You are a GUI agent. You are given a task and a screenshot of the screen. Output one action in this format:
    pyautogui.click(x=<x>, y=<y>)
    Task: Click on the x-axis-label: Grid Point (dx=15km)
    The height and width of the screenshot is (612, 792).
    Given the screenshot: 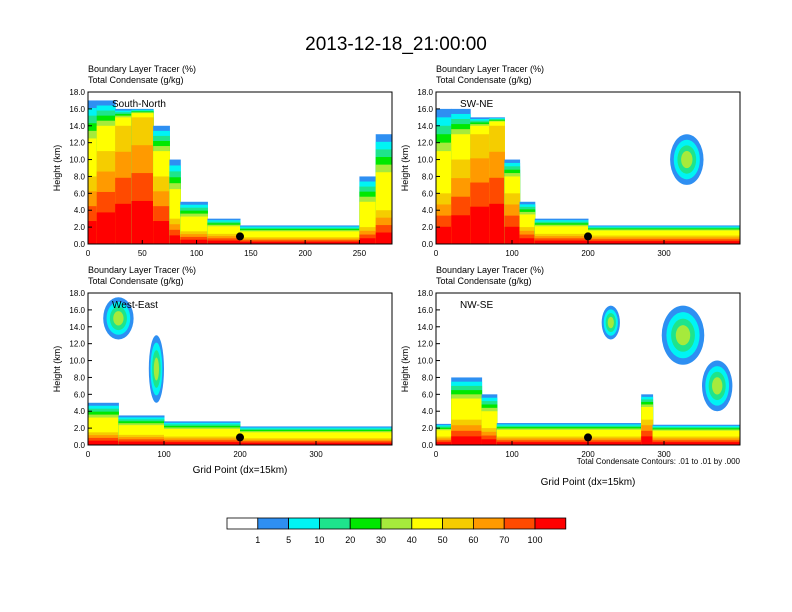 What is the action you would take?
    pyautogui.click(x=240, y=470)
    